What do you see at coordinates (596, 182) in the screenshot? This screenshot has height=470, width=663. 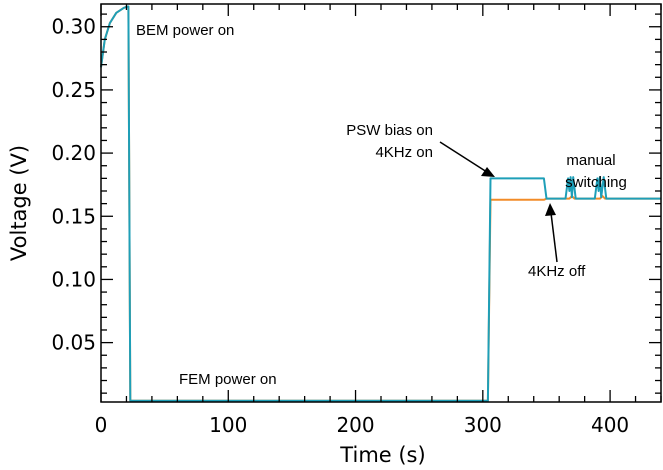 I see `annotation-manual-line2: switching` at bounding box center [596, 182].